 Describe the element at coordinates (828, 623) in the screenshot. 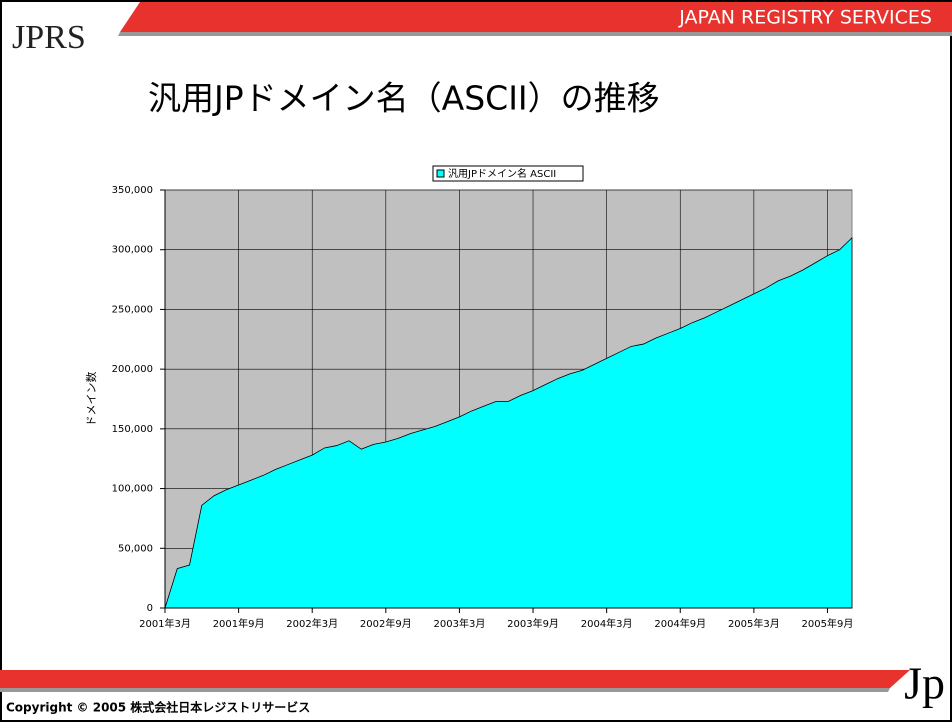

I see `x-tick-label: 2005年9月` at that location.